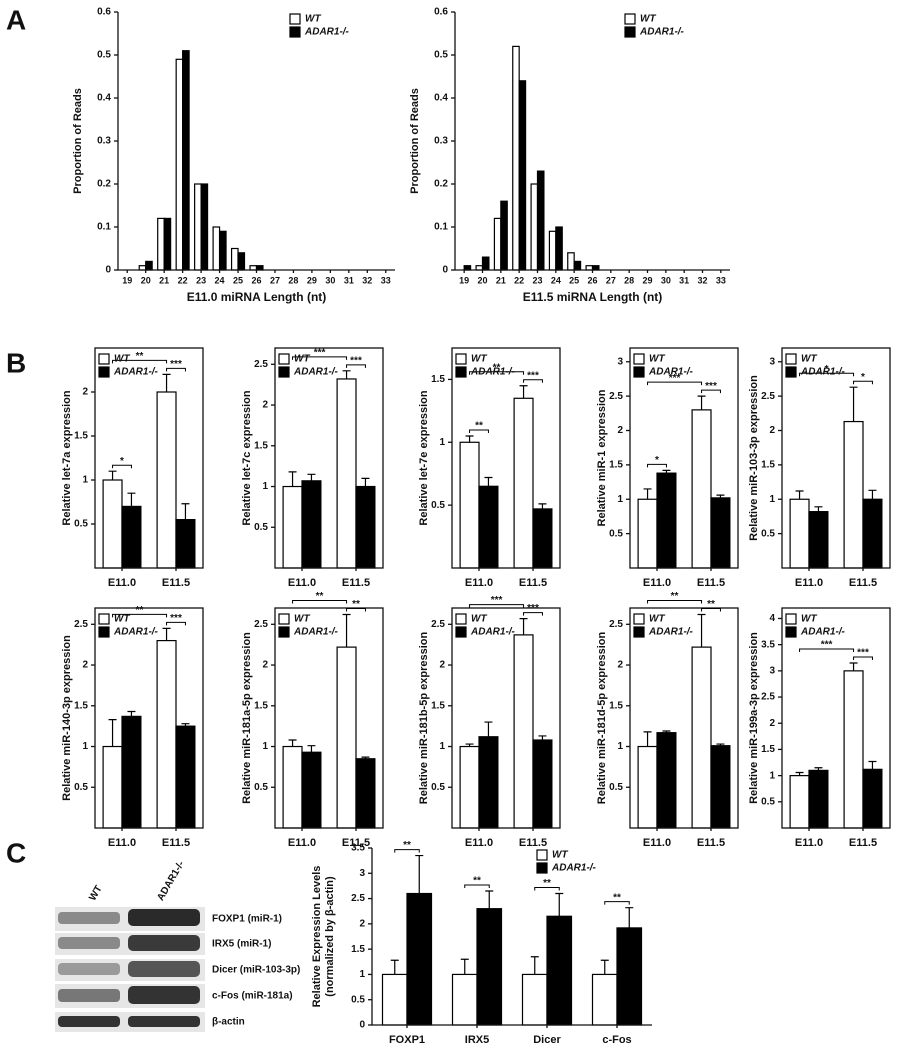 The image size is (900, 1050). I want to click on y-tick-label: 2, so click(772, 430).